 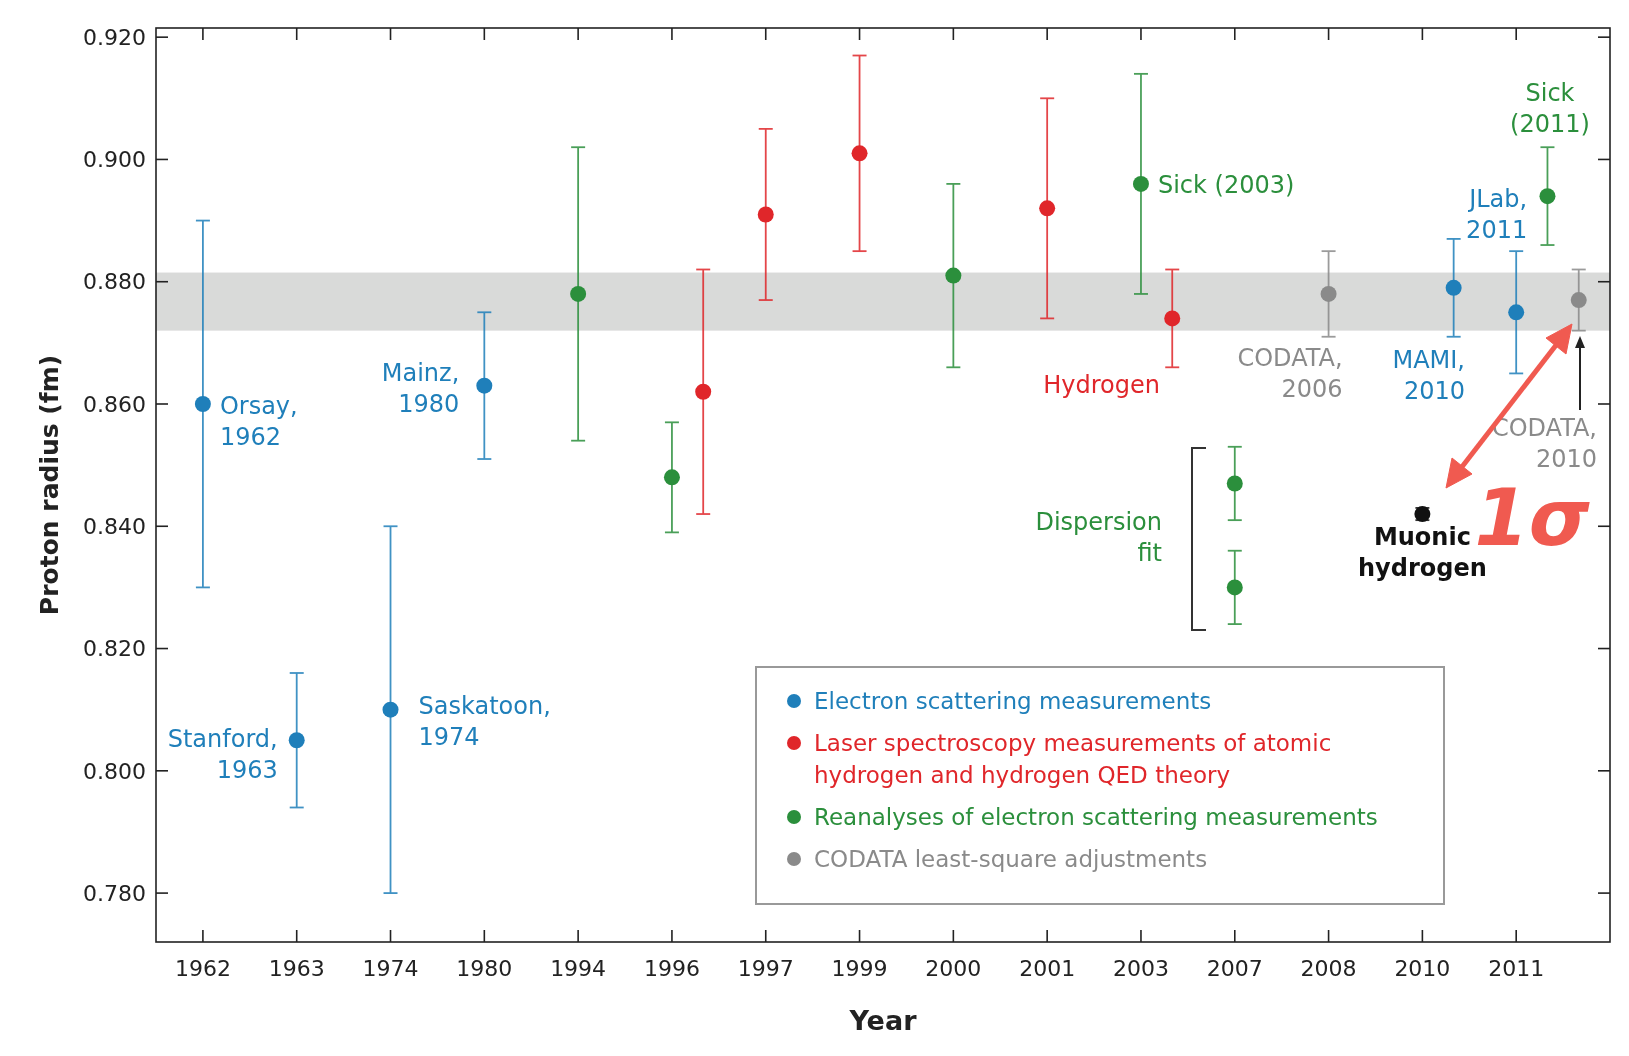 I want to click on annotation: CODATA, 2010, so click(x=1544, y=443).